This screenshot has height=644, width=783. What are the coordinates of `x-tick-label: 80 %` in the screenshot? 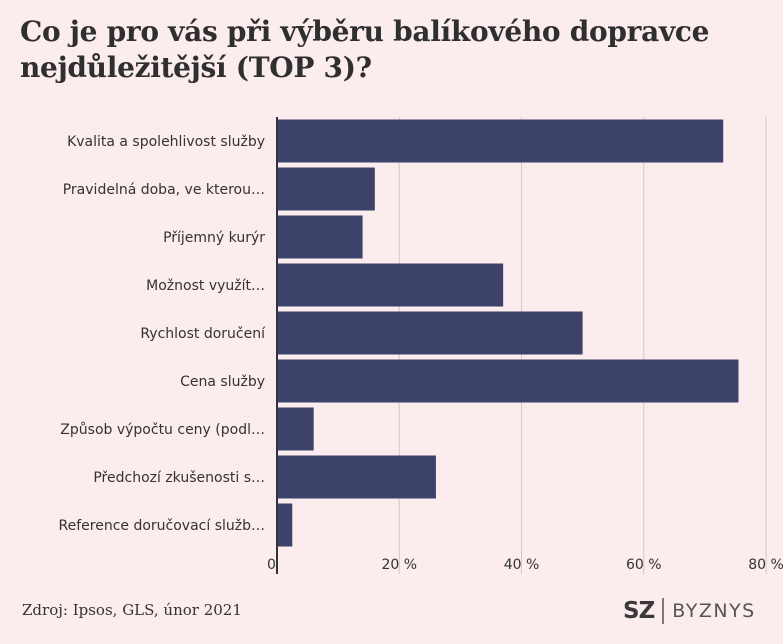 It's located at (765, 565).